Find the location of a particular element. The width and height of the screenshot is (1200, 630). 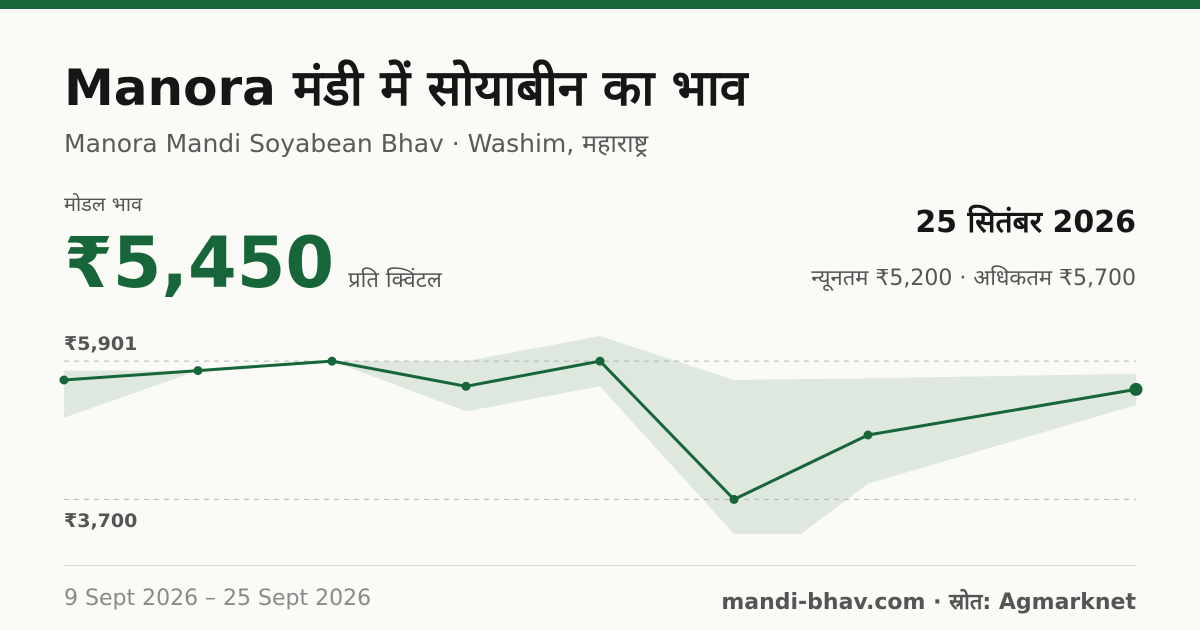

axis-min-label: ₹3,700 is located at coordinates (101, 521).